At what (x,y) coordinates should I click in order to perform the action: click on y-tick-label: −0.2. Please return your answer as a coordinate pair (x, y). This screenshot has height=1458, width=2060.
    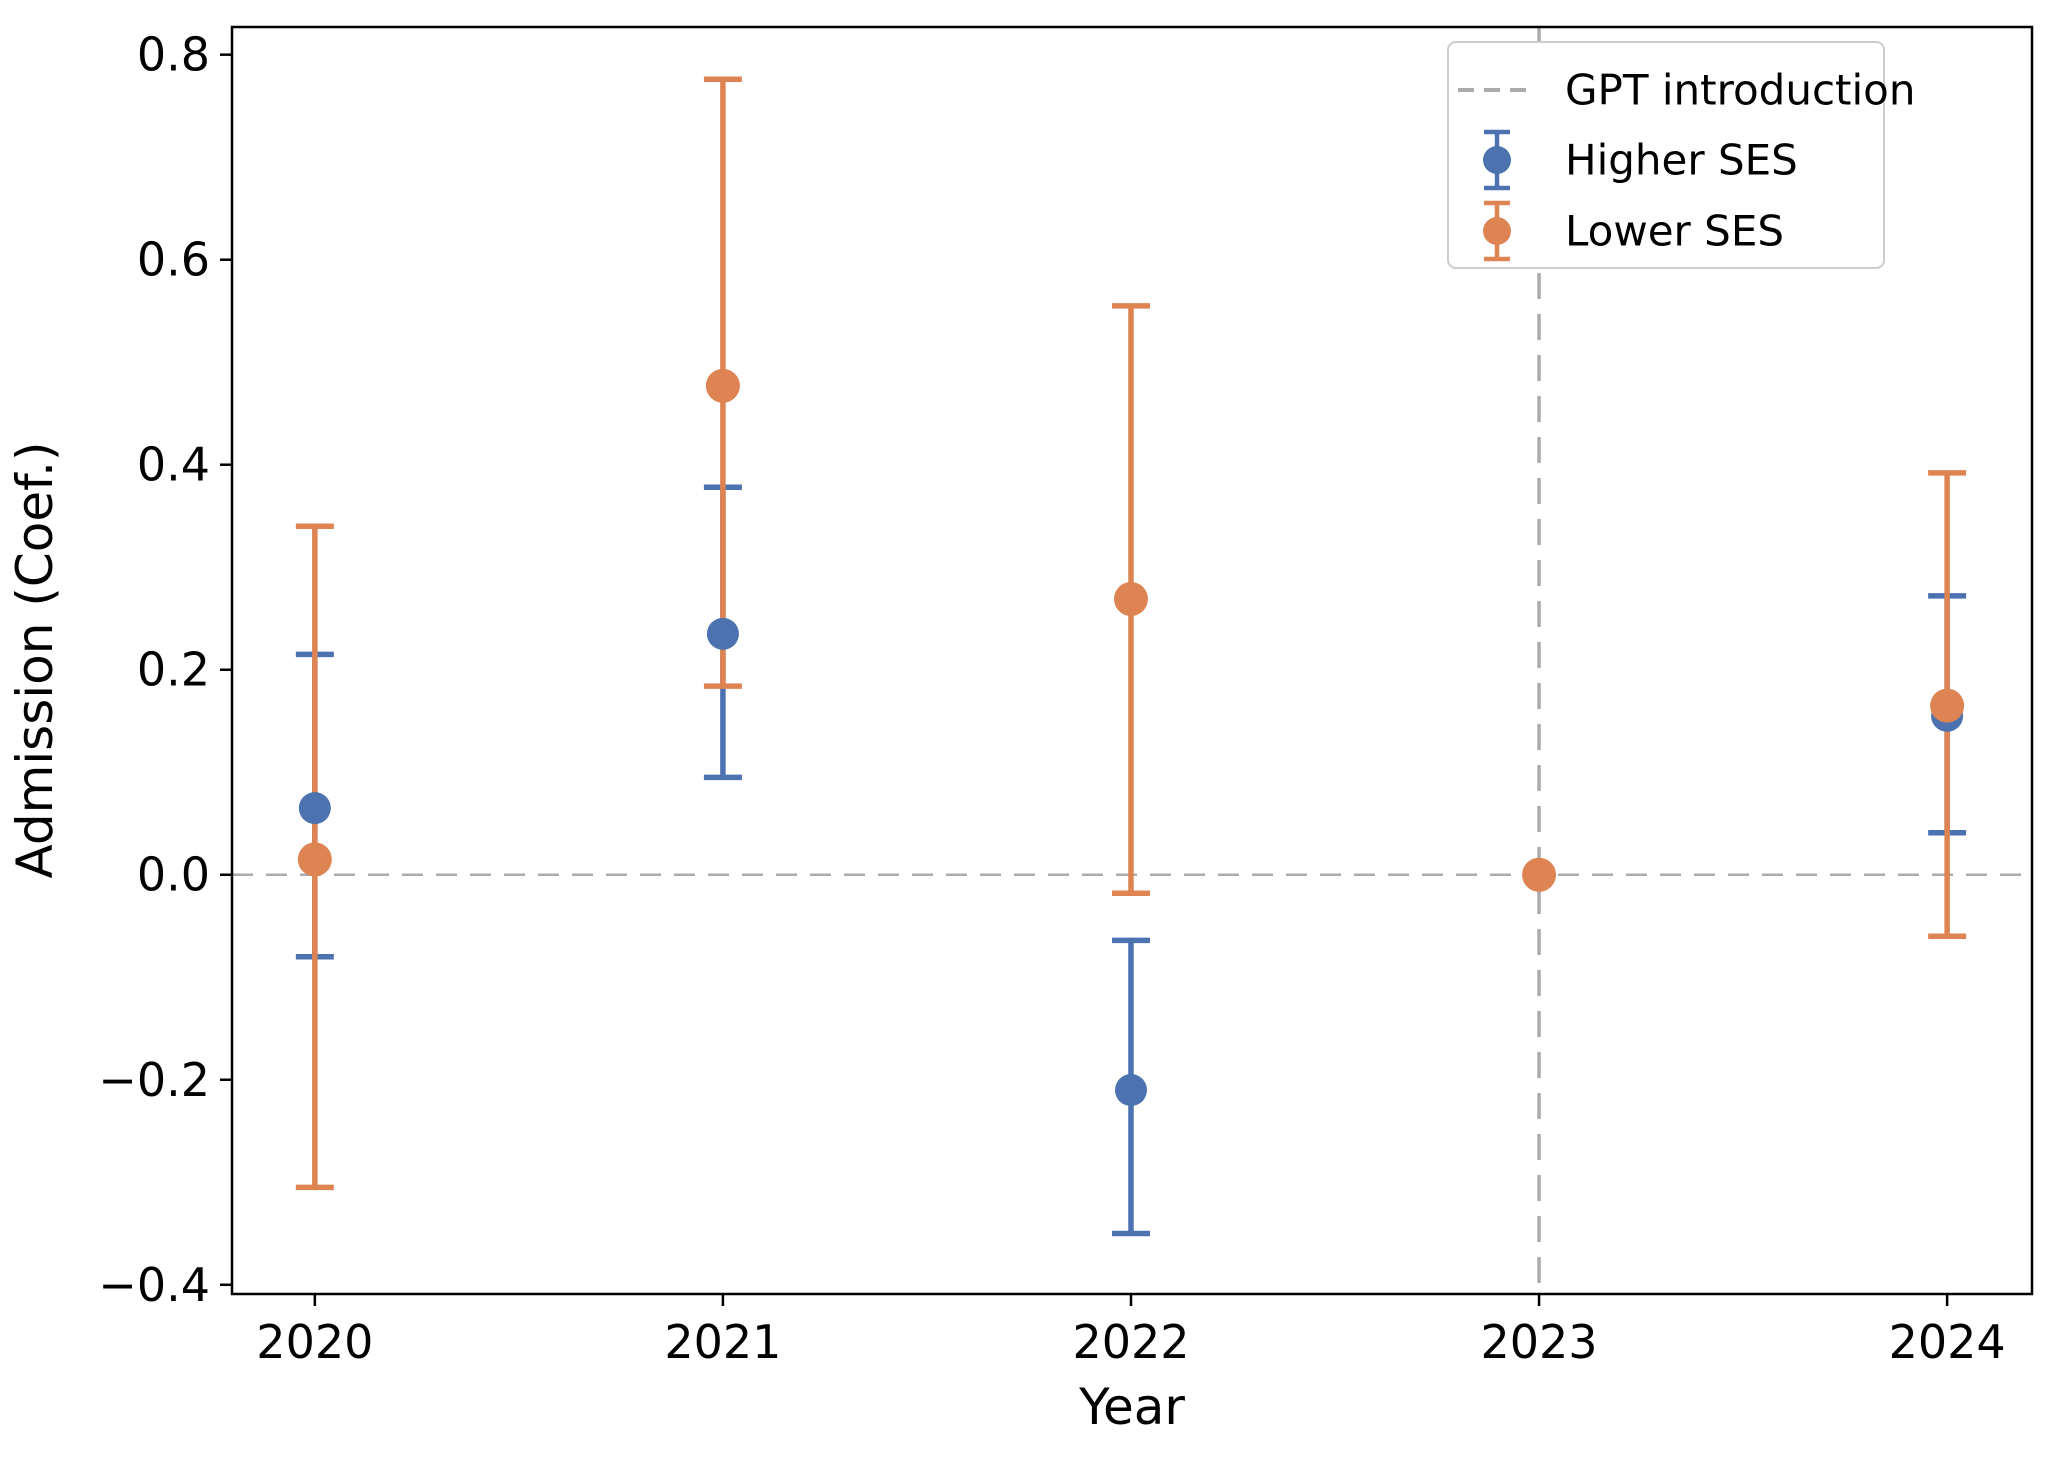
    Looking at the image, I should click on (154, 1080).